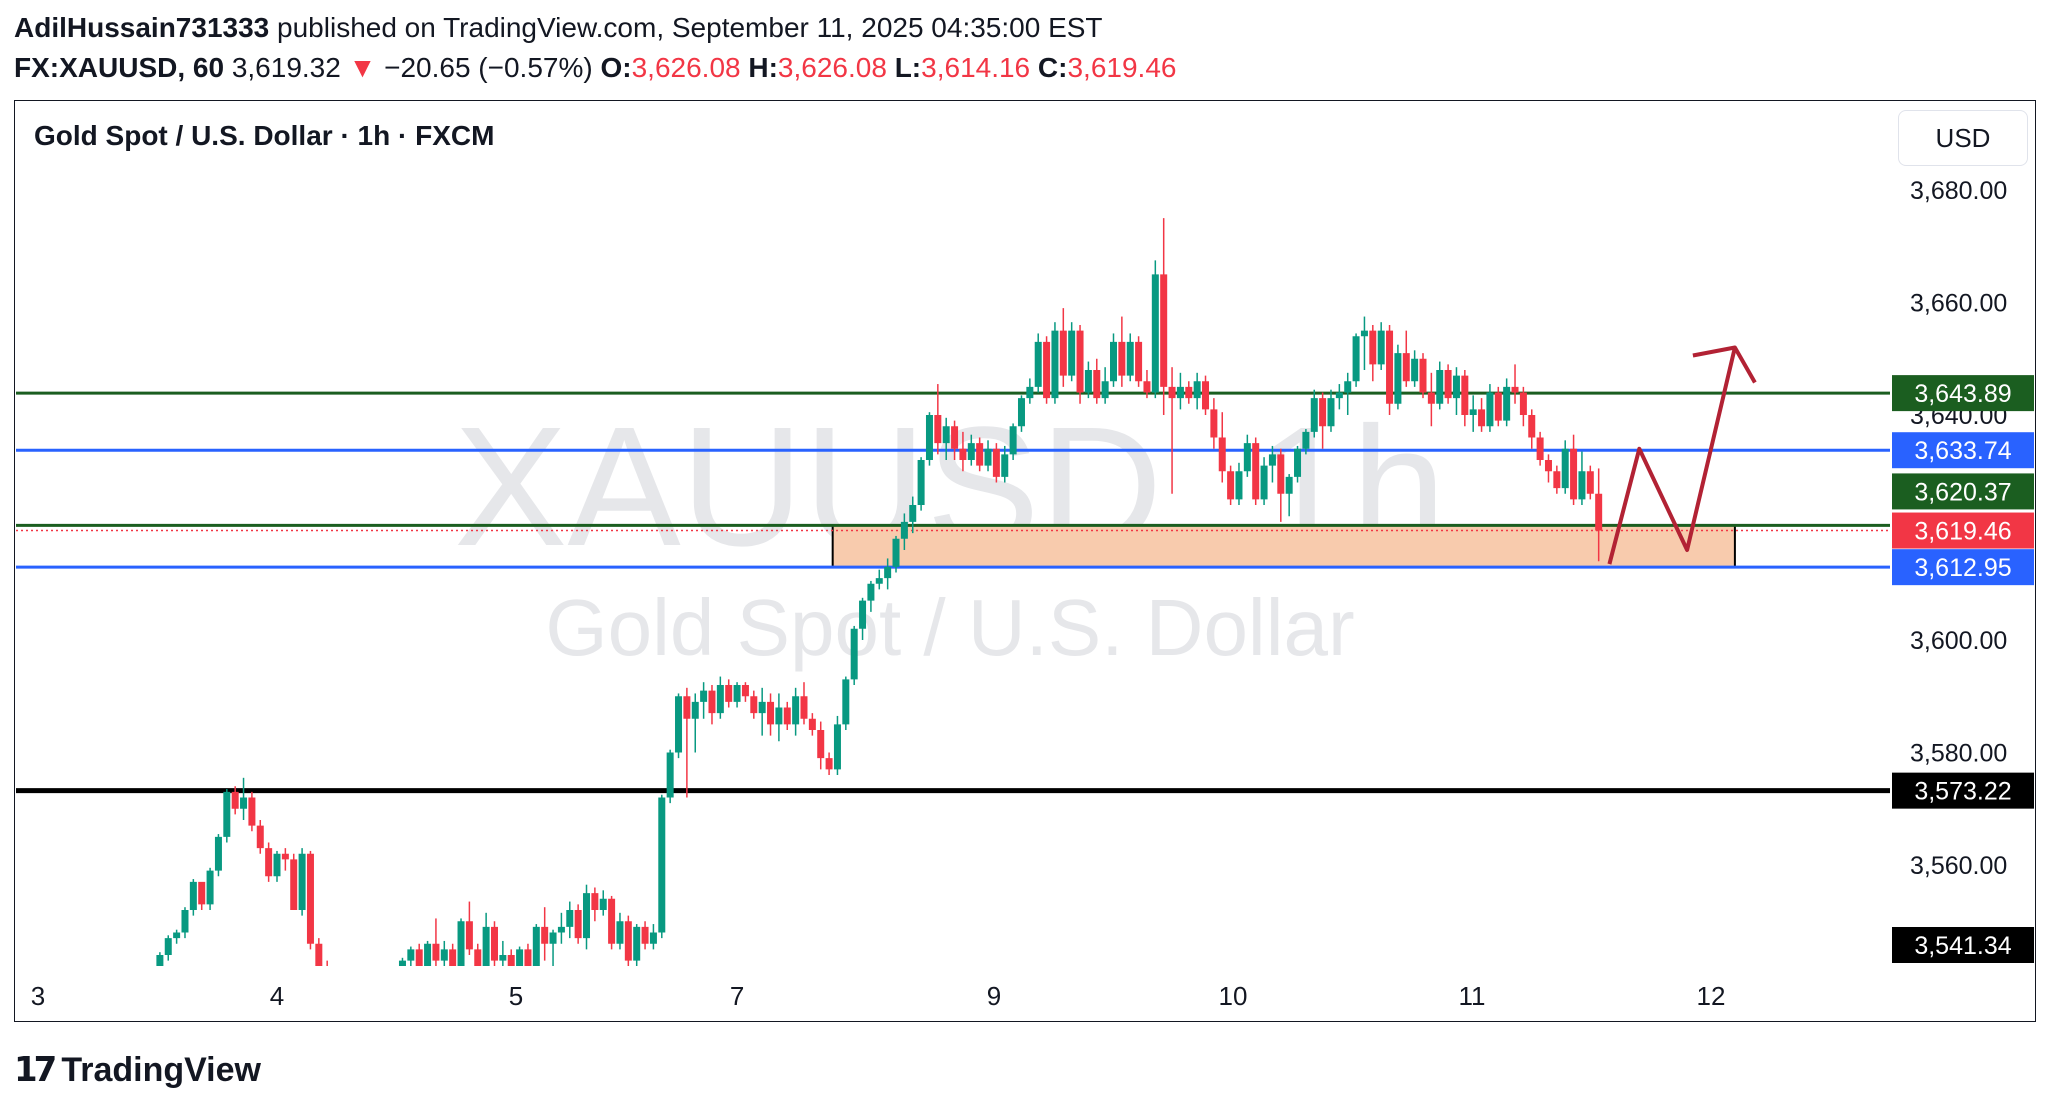  Describe the element at coordinates (1672, 456) in the screenshot. I see `projection-arrow` at that location.